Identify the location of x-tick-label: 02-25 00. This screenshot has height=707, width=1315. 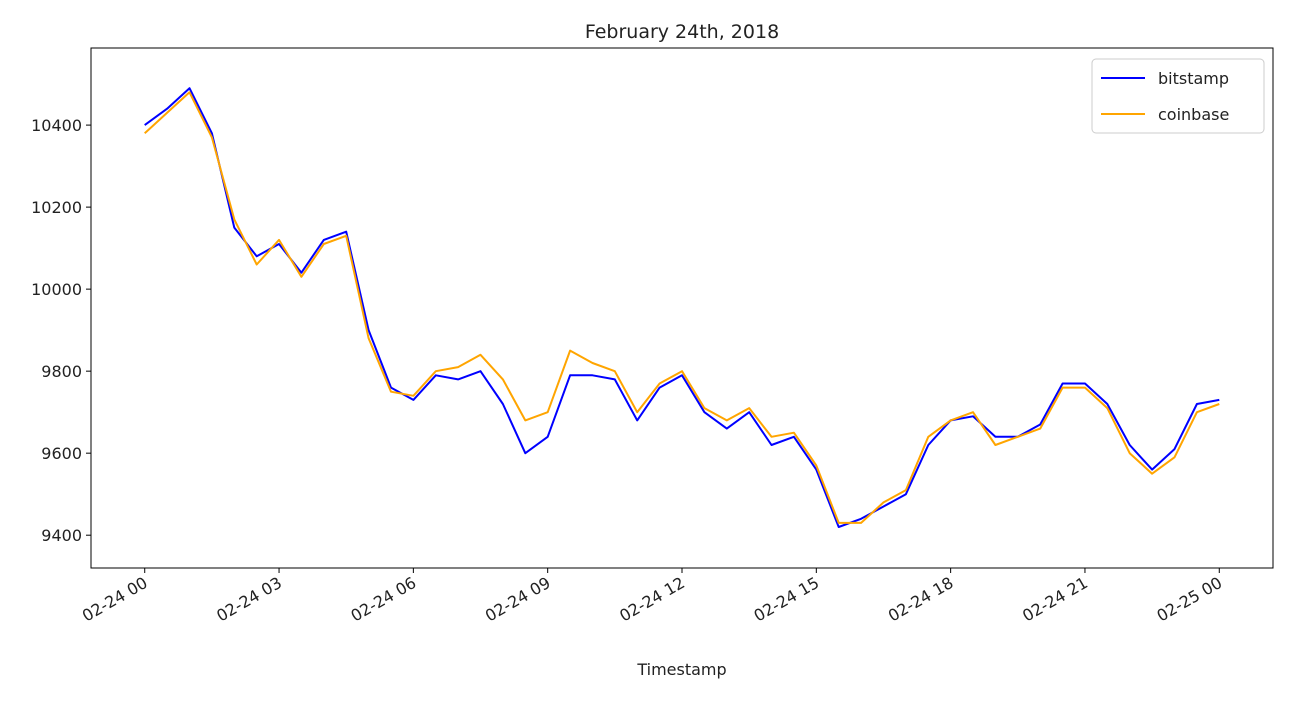
(1189, 599).